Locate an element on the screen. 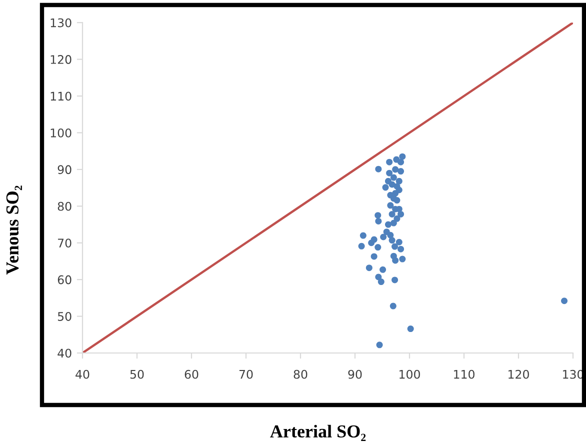 The width and height of the screenshot is (586, 448). y-tick-label: 90 is located at coordinates (65, 169).